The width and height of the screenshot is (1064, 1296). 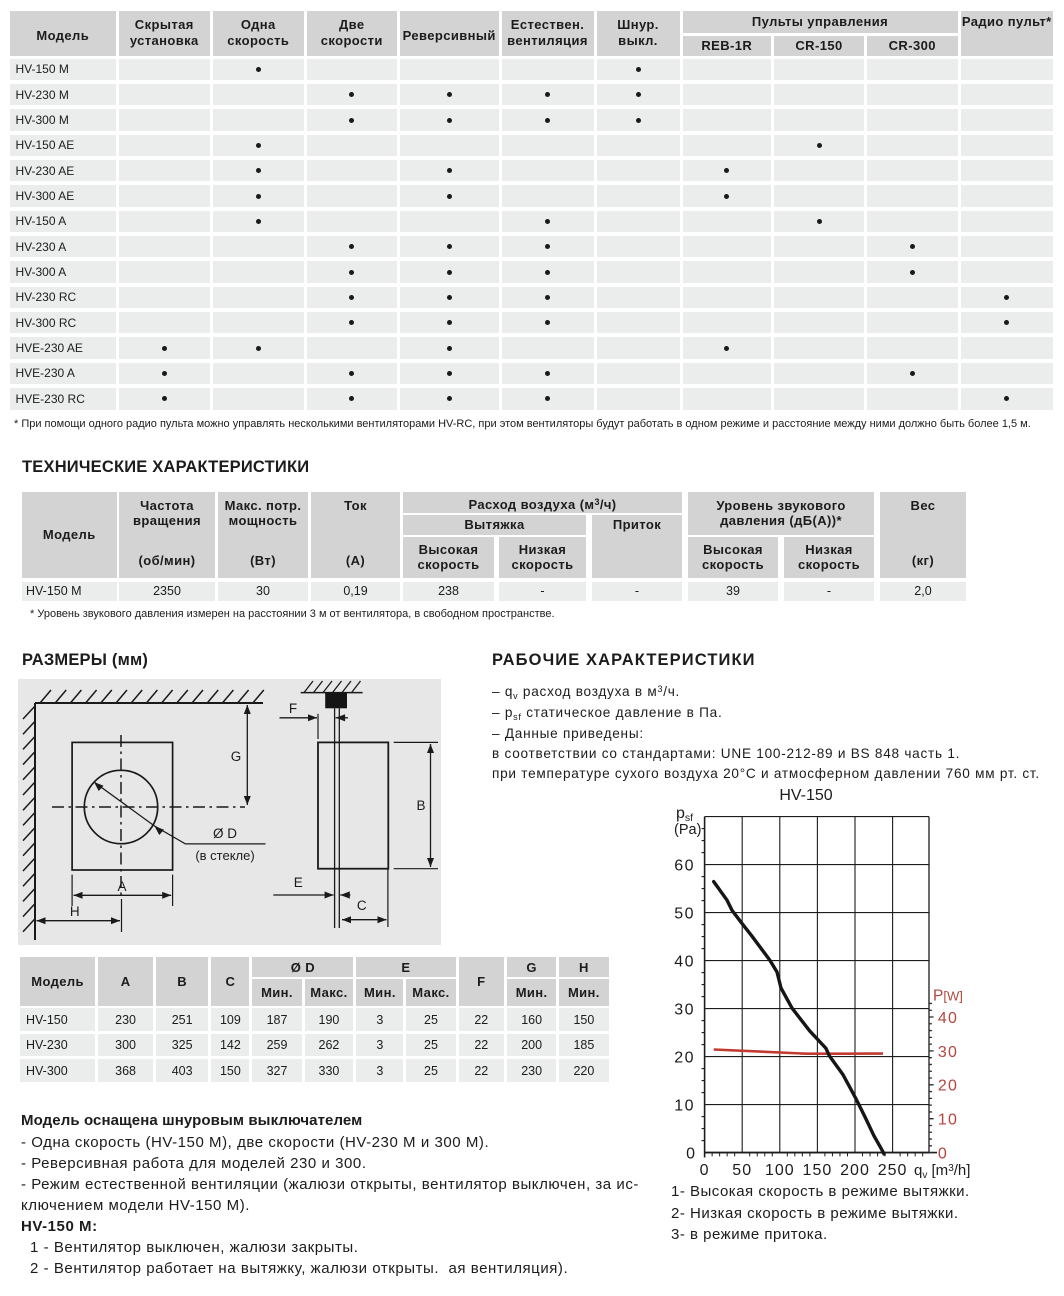 I want to click on svg-text: 150, so click(x=818, y=1170).